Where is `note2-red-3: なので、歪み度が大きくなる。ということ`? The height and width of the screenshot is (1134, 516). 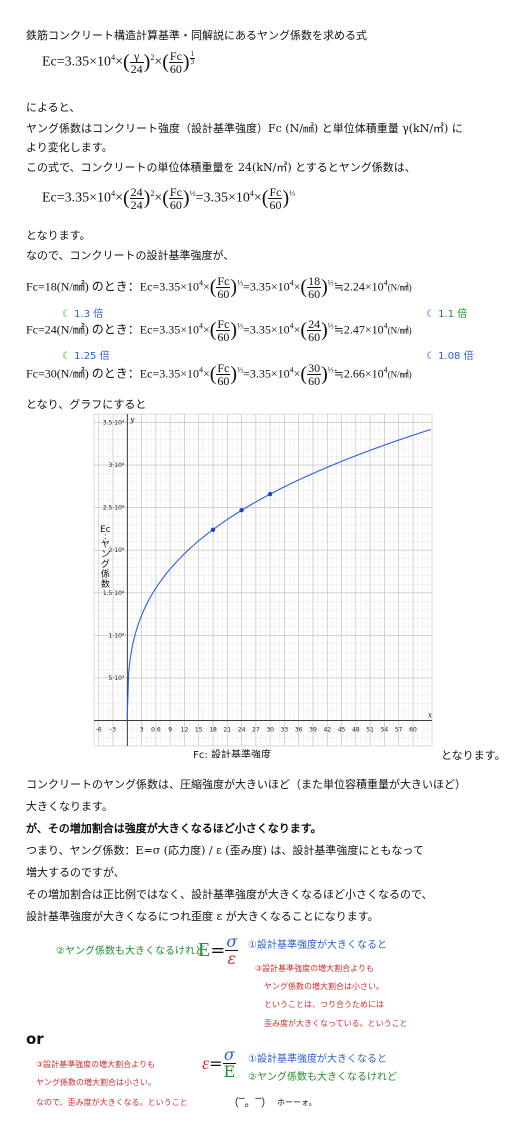
note2-red-3: なので、歪み度が大きくなる。ということ is located at coordinates (112, 1102).